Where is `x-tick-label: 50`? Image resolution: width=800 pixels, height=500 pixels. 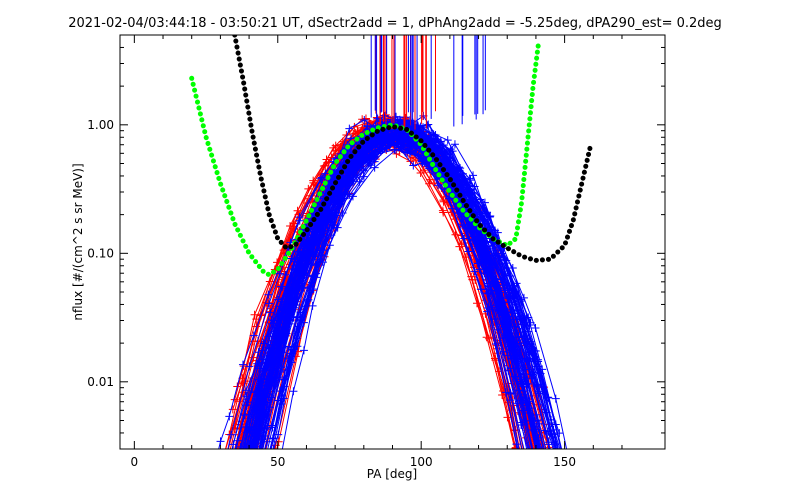
x-tick-label: 50 is located at coordinates (277, 462).